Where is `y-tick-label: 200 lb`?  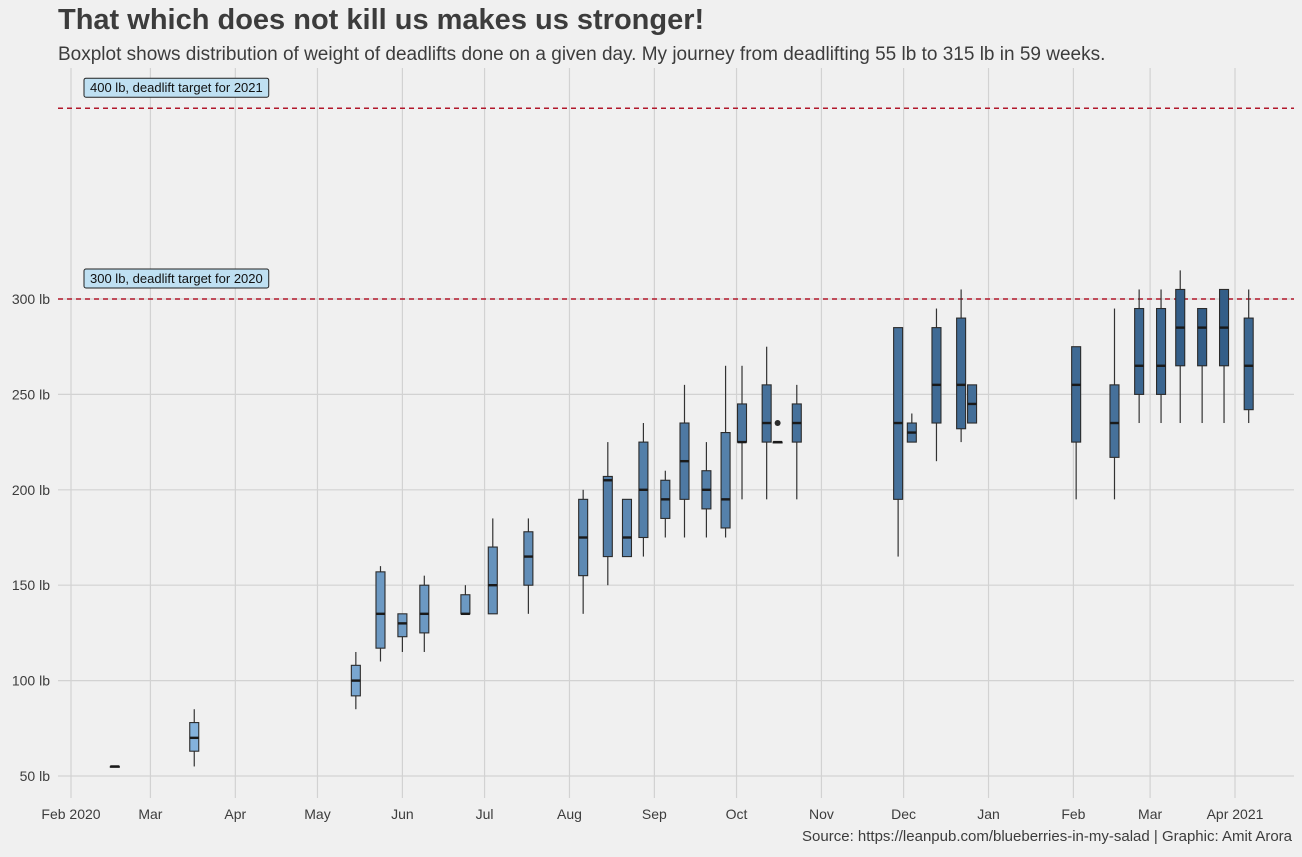 y-tick-label: 200 lb is located at coordinates (31, 490).